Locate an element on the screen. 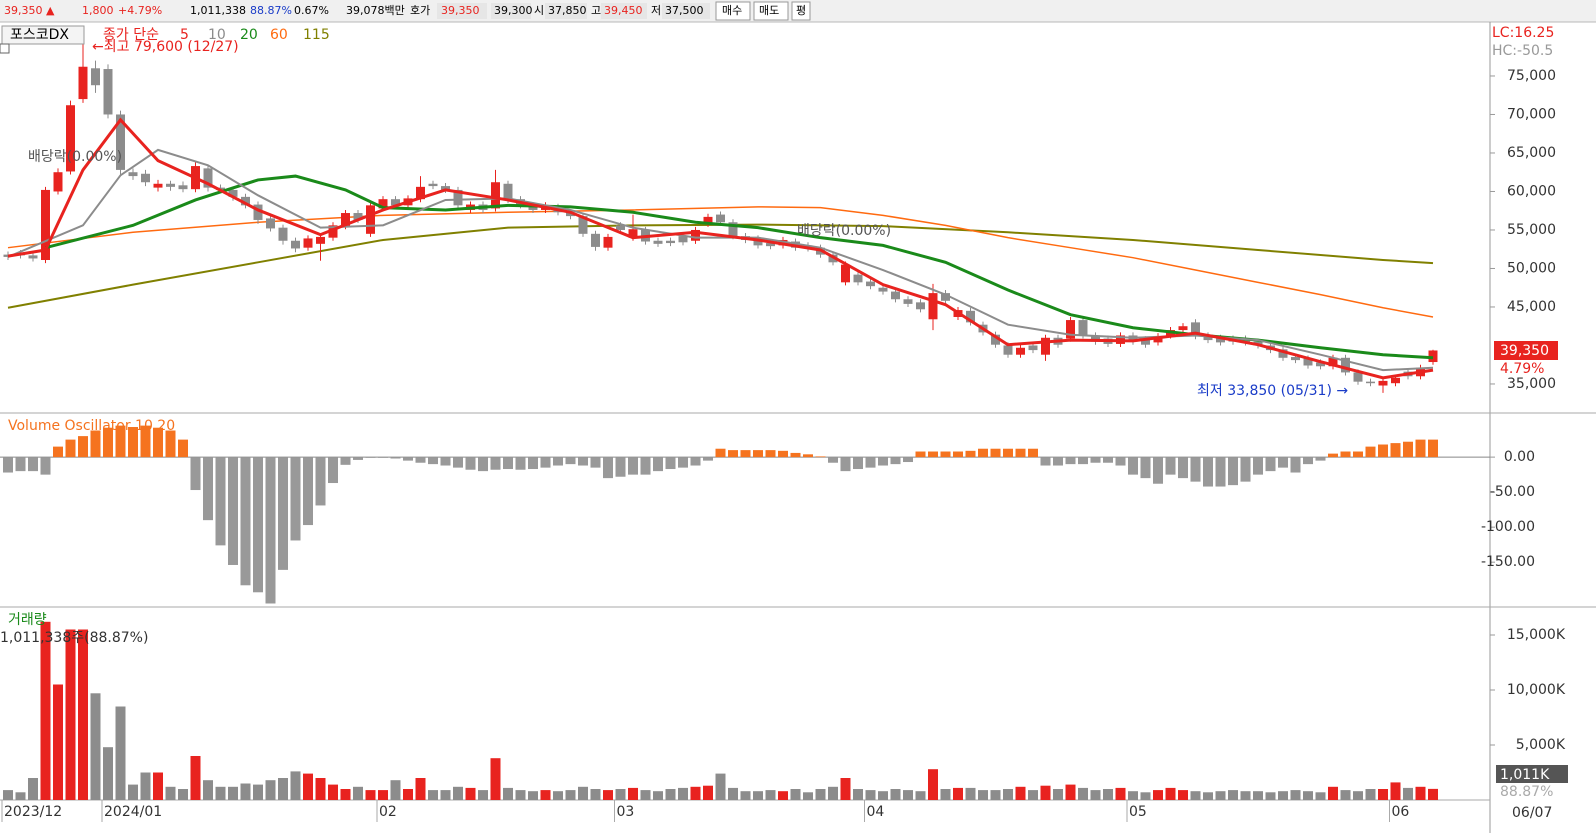 The image size is (1596, 833). legend-entry: 60 is located at coordinates (279, 35).